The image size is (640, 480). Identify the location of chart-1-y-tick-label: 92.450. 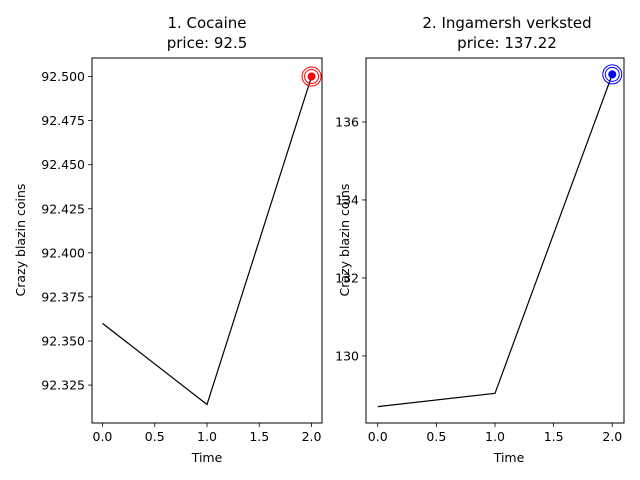
(63, 164).